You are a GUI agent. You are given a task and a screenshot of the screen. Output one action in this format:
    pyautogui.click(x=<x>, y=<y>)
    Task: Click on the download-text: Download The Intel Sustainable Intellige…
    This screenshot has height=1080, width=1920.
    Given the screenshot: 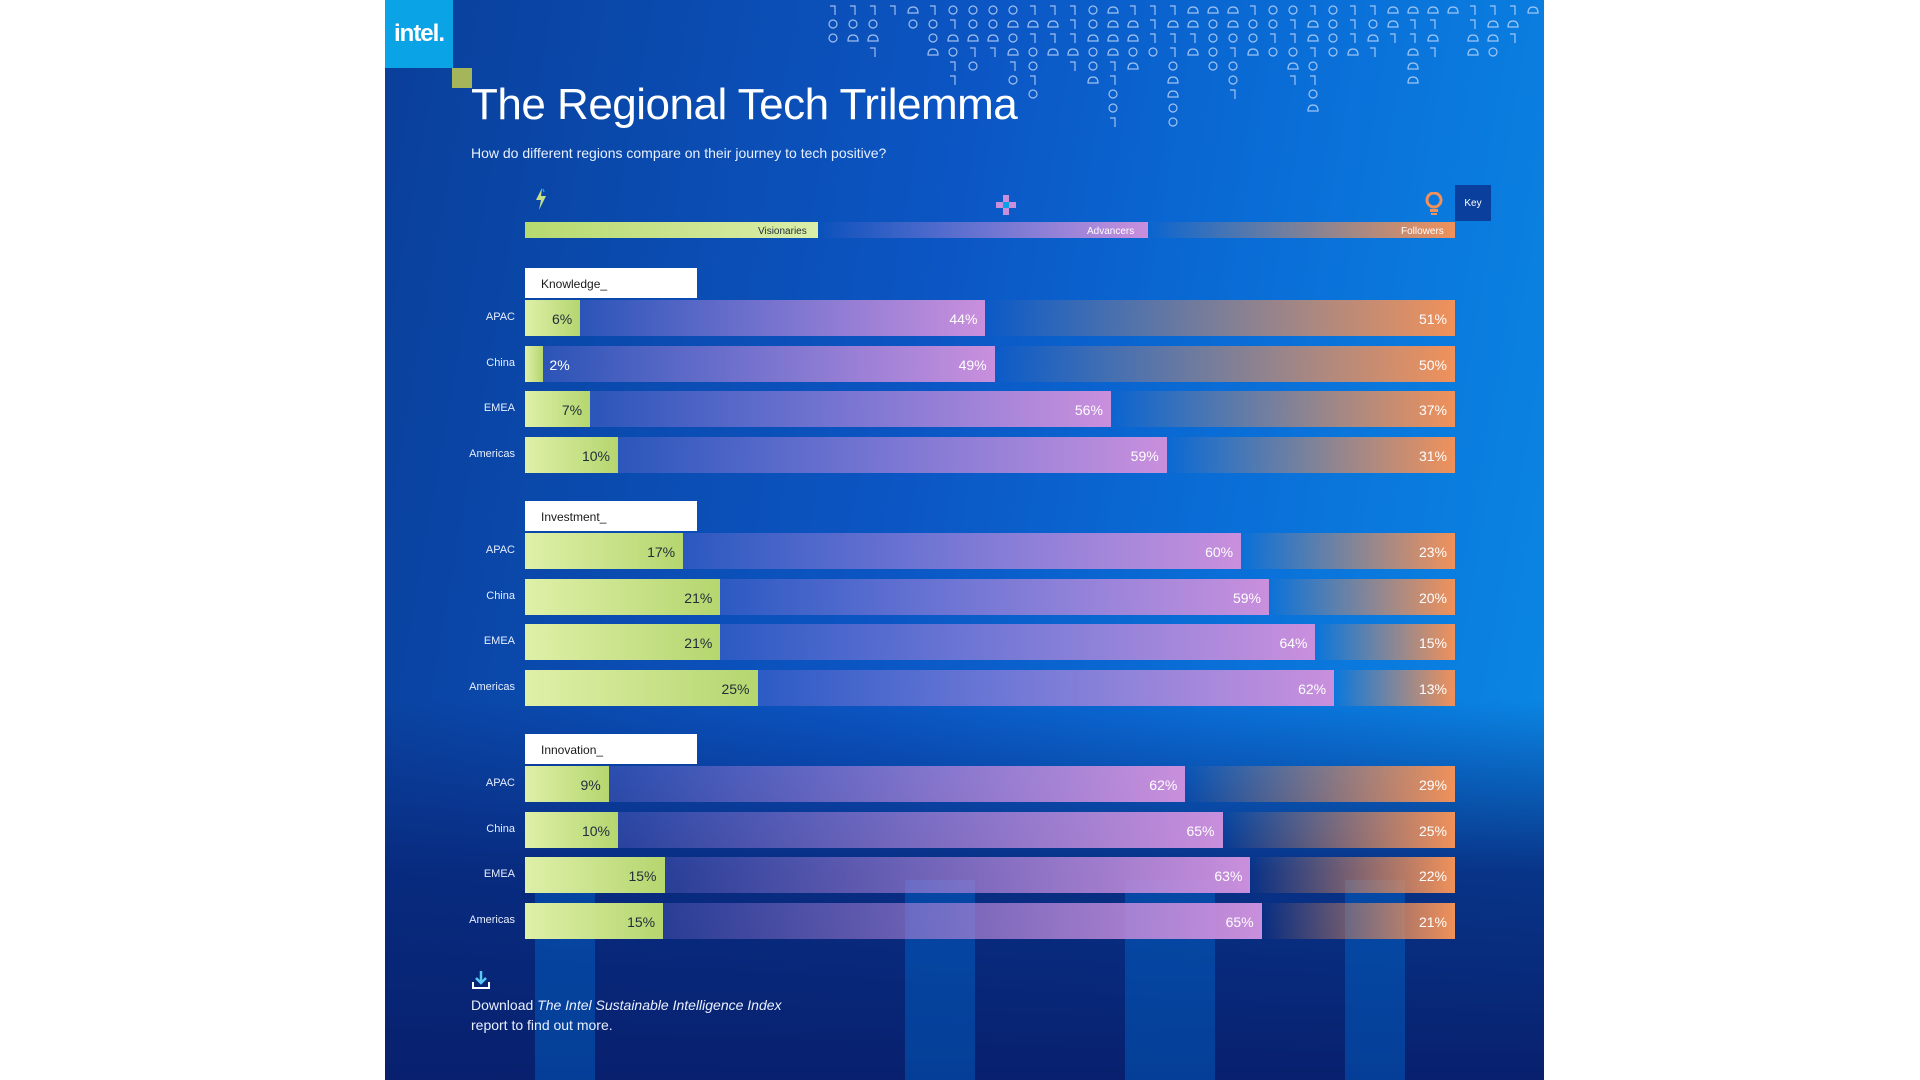 What is the action you would take?
    pyautogui.click(x=626, y=1015)
    